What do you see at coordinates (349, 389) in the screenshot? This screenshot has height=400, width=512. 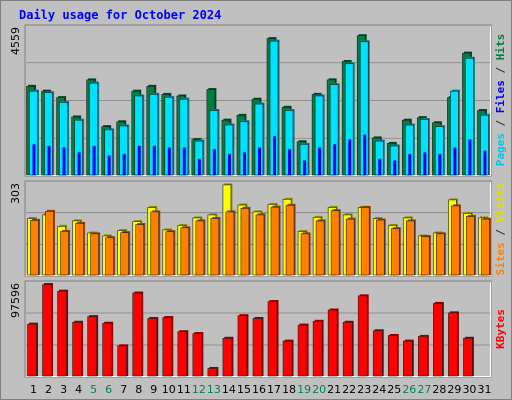 I see `x-tick-label: 22` at bounding box center [349, 389].